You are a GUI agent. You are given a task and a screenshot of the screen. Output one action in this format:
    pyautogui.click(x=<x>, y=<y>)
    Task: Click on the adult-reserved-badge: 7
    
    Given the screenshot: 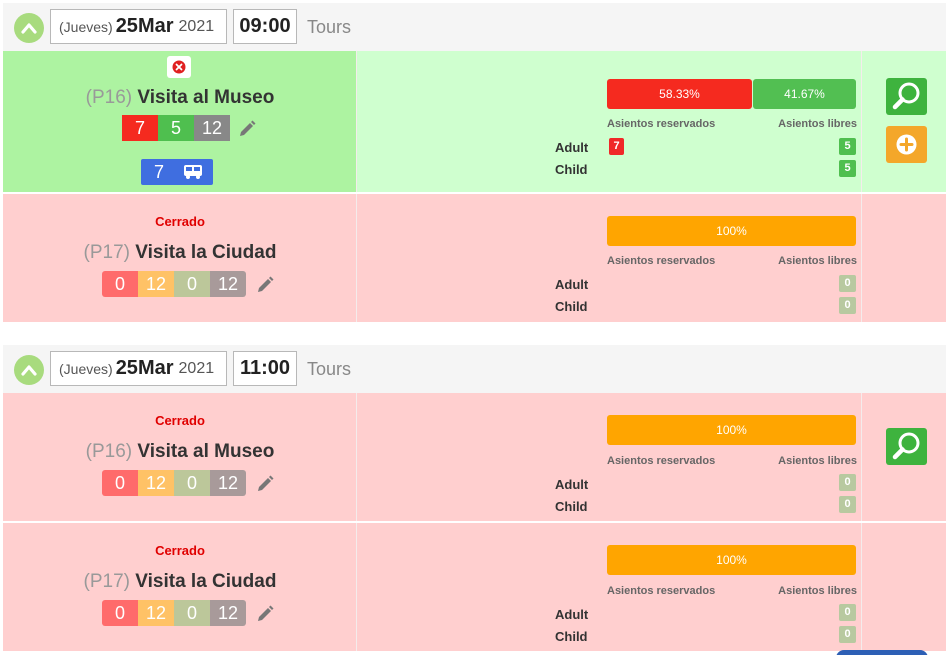 What is the action you would take?
    pyautogui.click(x=616, y=146)
    